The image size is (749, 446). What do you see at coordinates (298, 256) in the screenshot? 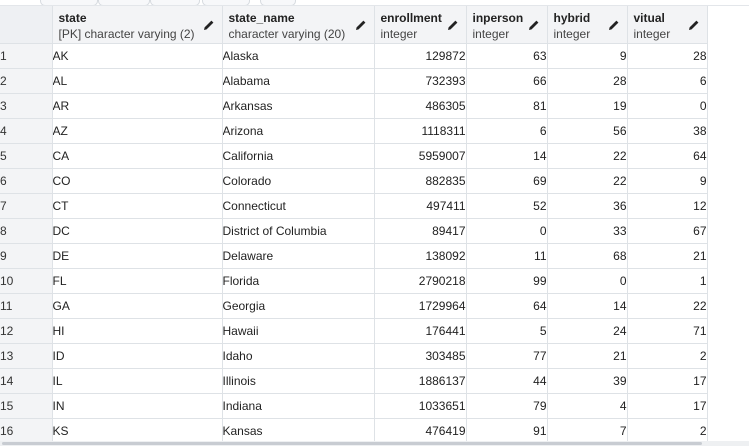
I see `cell-state-name: Delaware` at bounding box center [298, 256].